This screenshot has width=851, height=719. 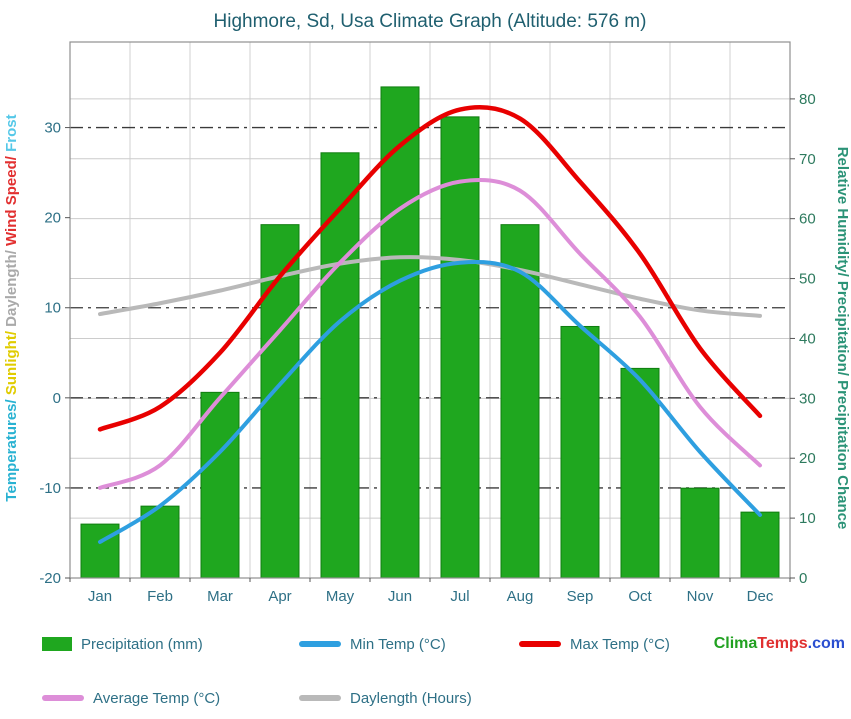 What do you see at coordinates (320, 644) in the screenshot?
I see `min-temp-swatch` at bounding box center [320, 644].